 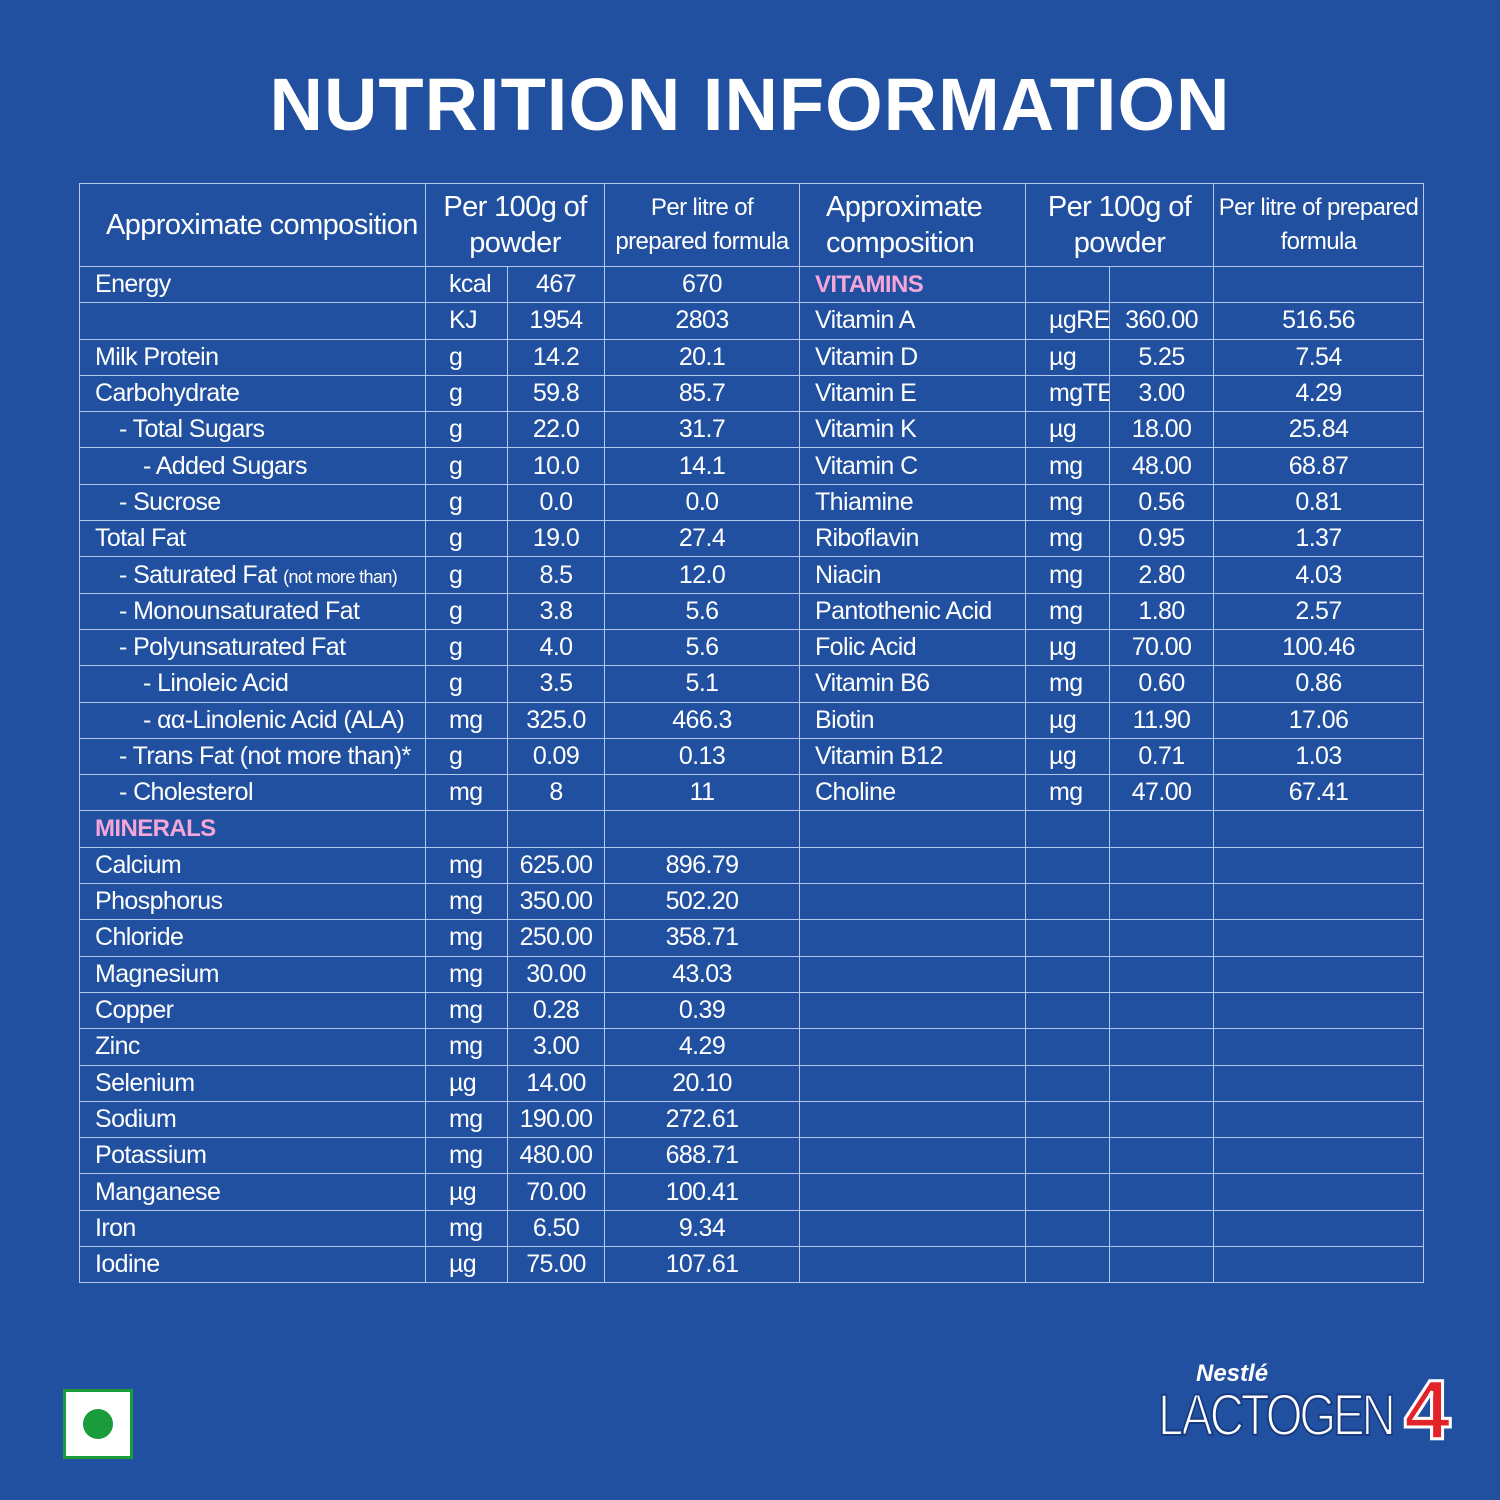 What do you see at coordinates (752, 1156) in the screenshot?
I see `table-row: Potassium mg 480.00 688.71` at bounding box center [752, 1156].